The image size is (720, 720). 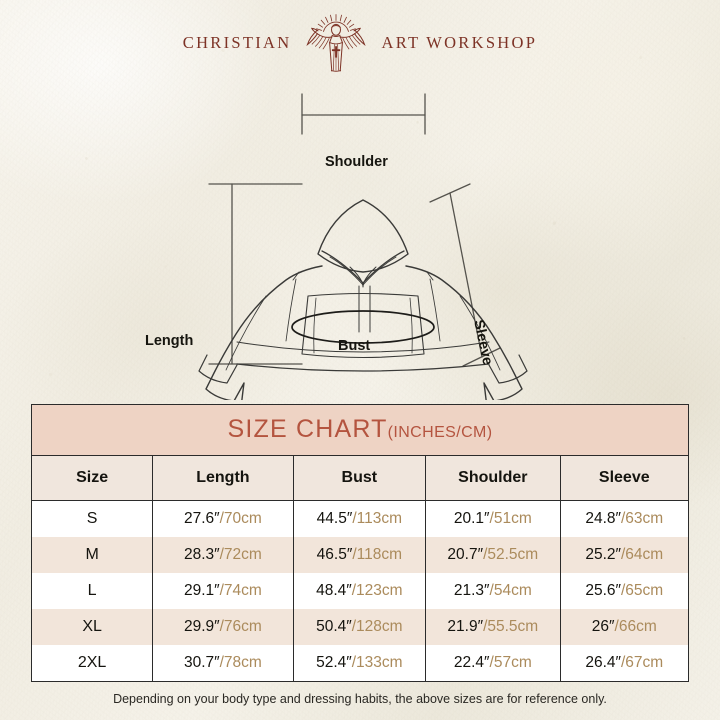 What do you see at coordinates (363, 114) in the screenshot?
I see `shoulder-measure-line` at bounding box center [363, 114].